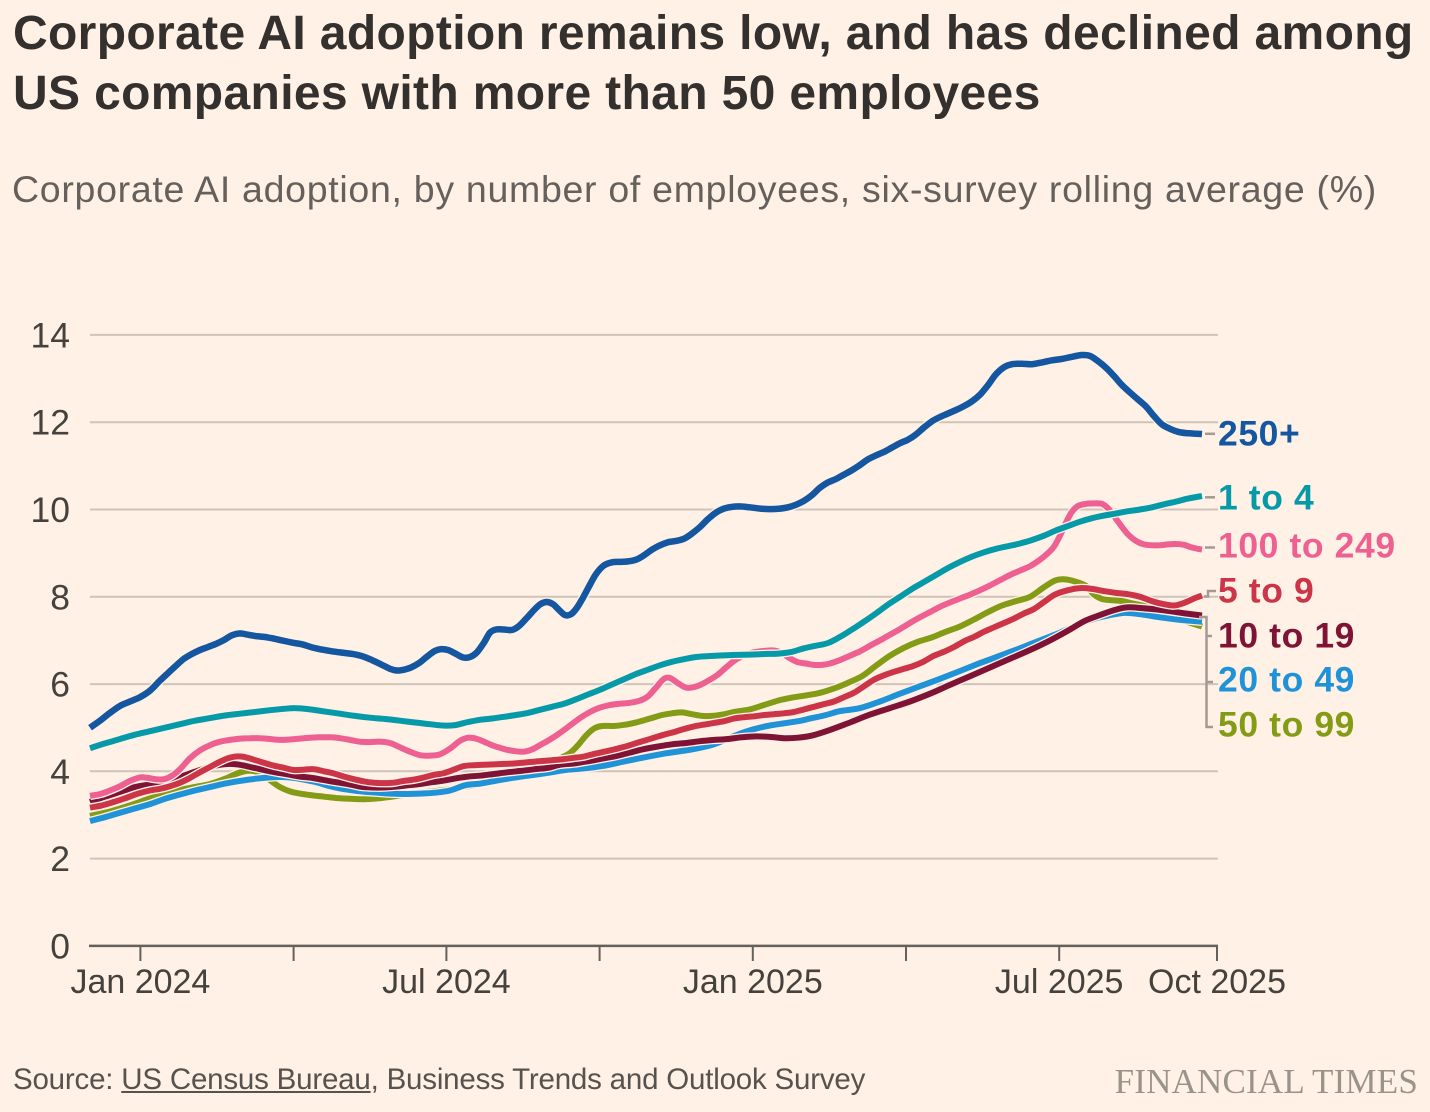 The height and width of the screenshot is (1112, 1430). Describe the element at coordinates (140, 982) in the screenshot. I see `svg-text: Jan 2024` at that location.